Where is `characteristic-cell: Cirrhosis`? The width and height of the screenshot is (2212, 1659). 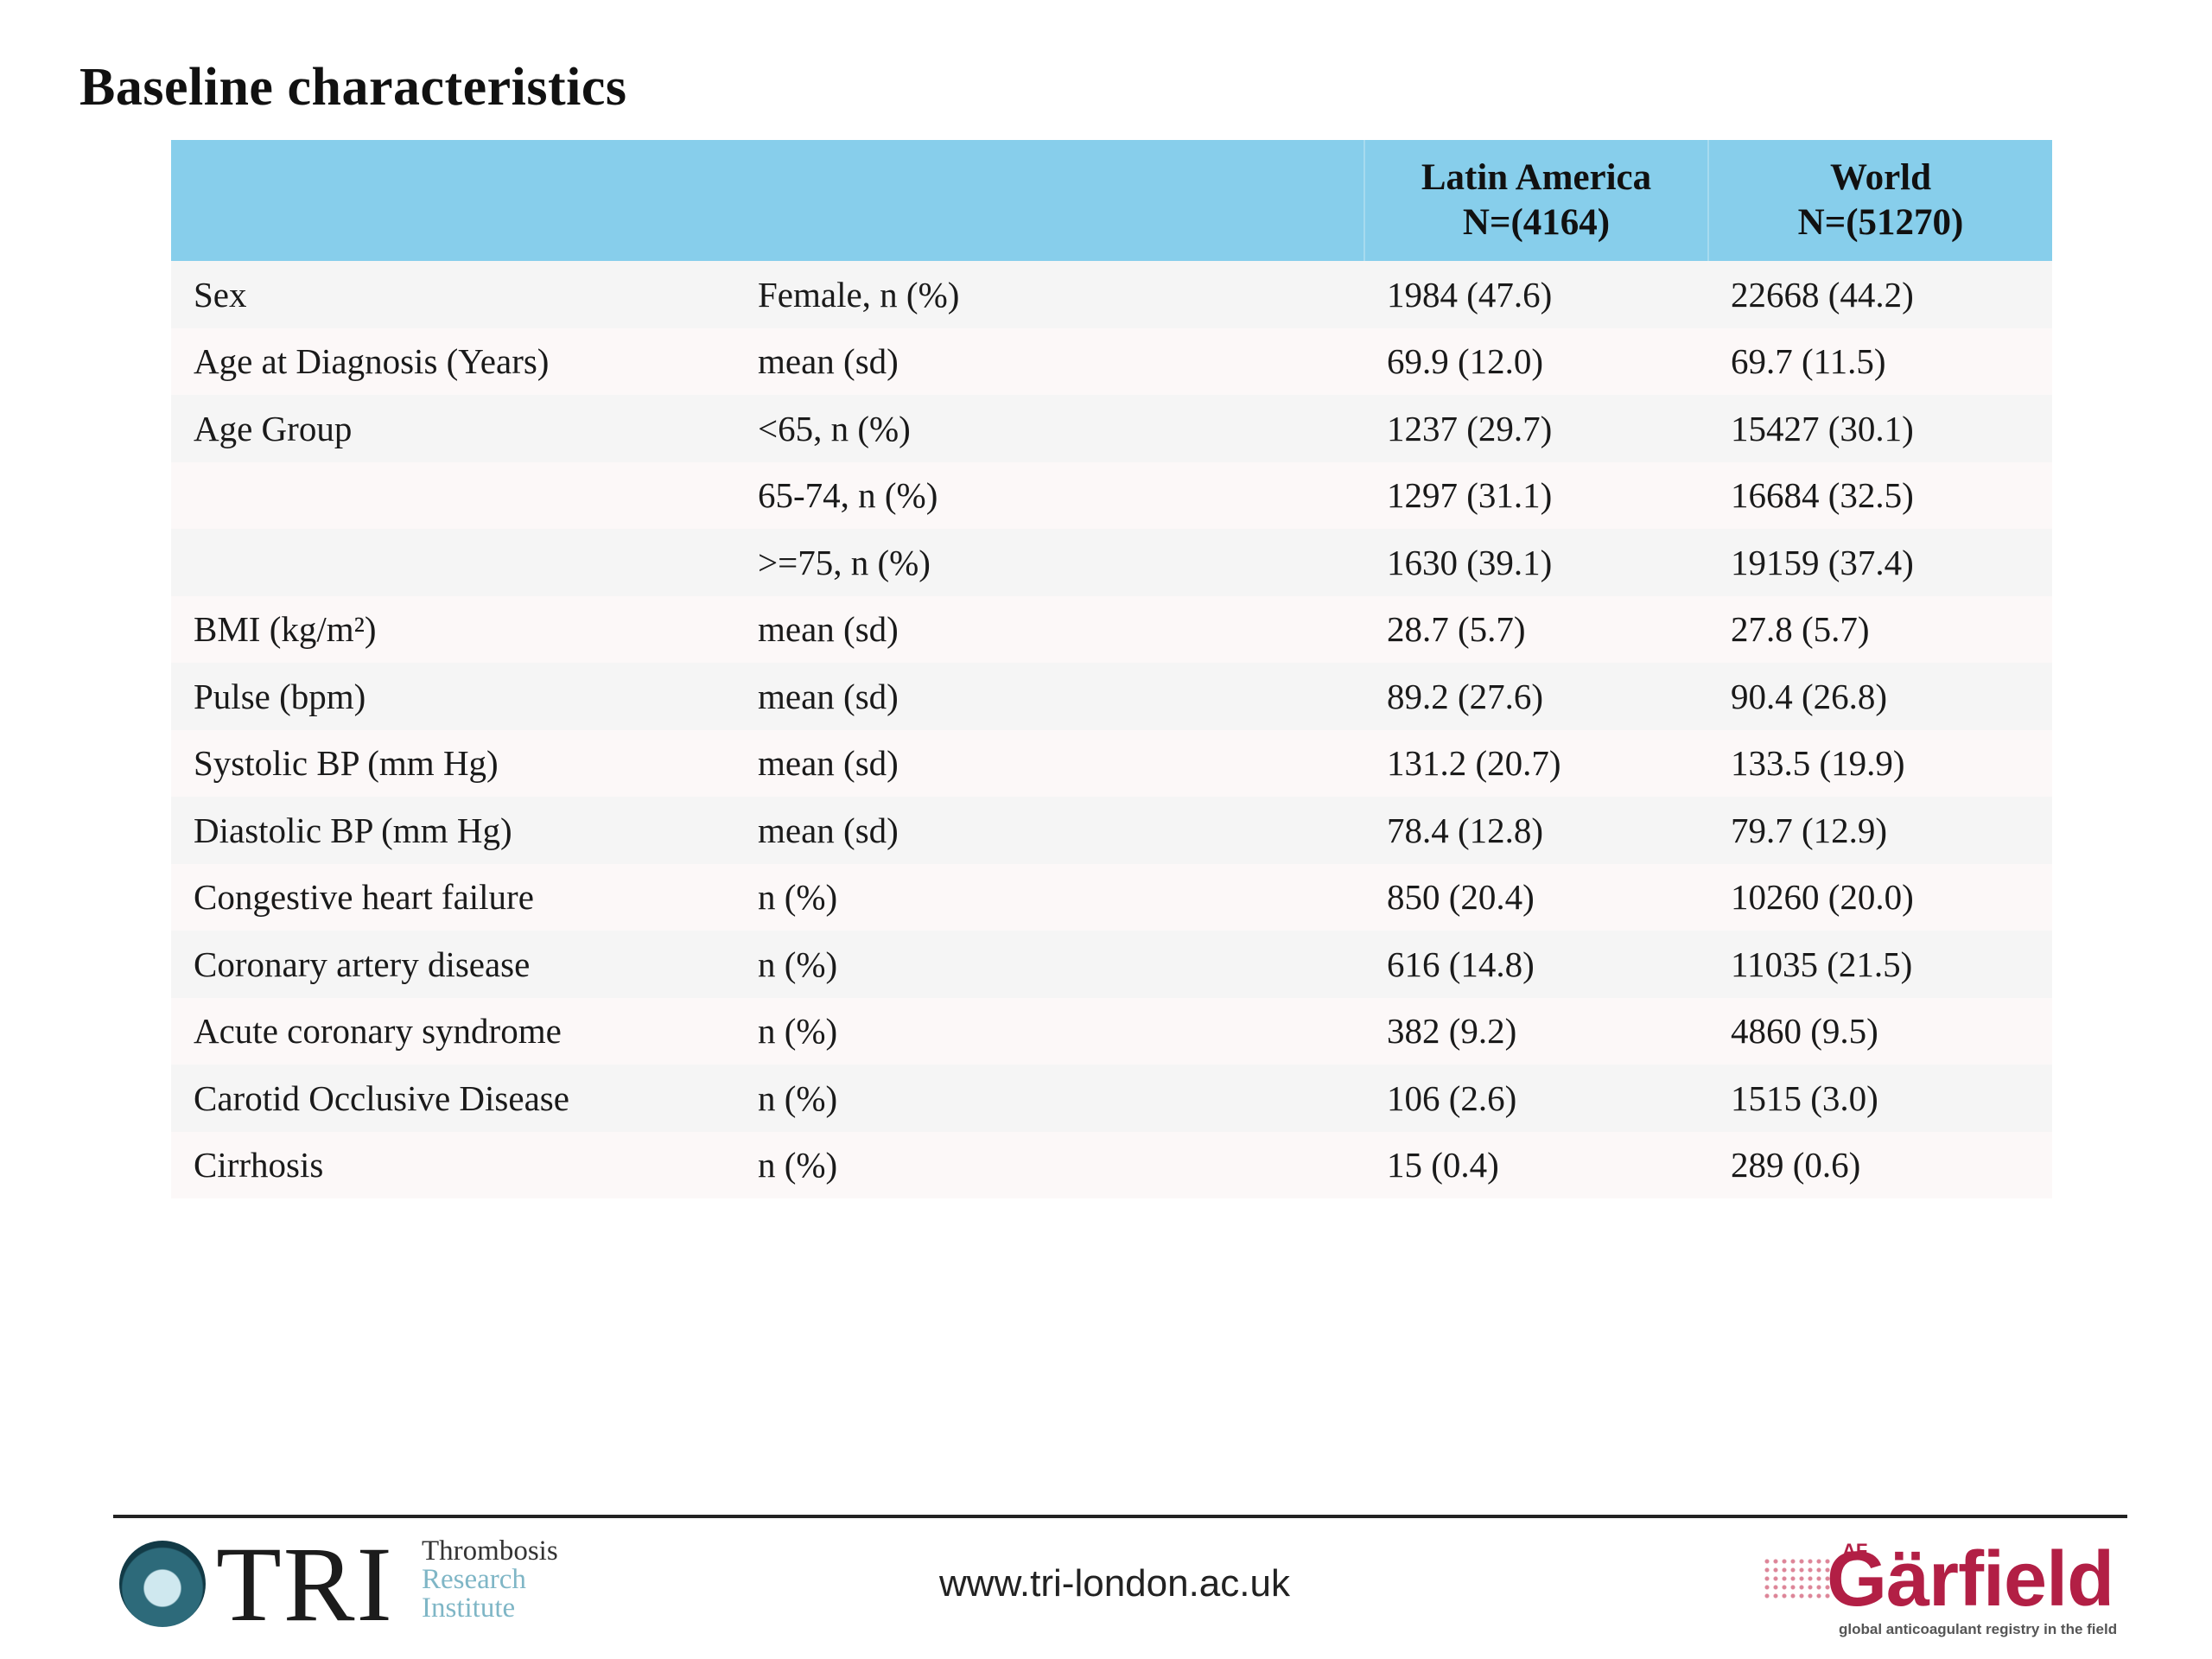 characteristic-cell: Cirrhosis is located at coordinates (453, 1164).